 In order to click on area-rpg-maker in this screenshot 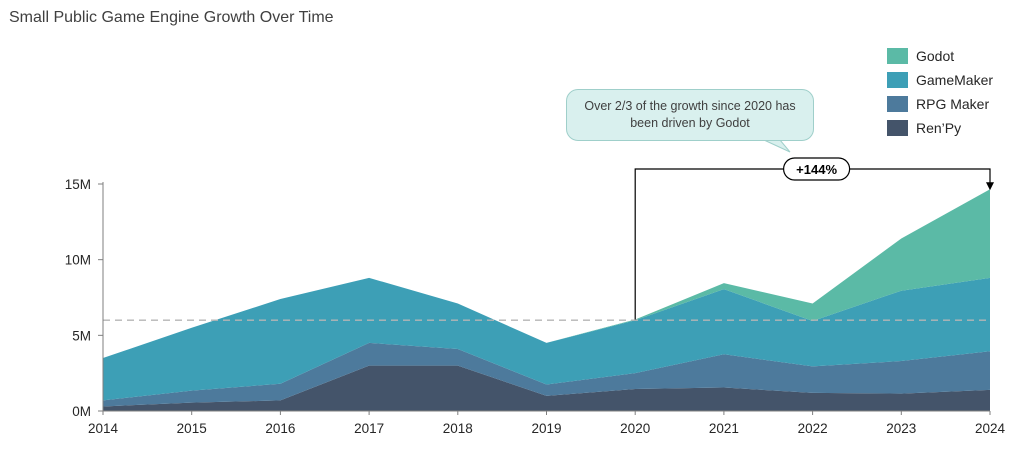, I will do `click(546, 374)`.